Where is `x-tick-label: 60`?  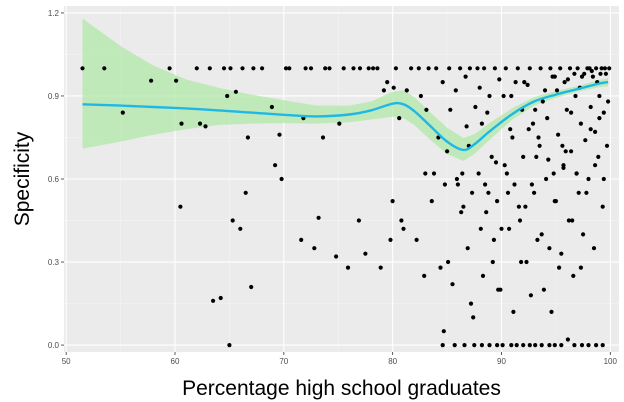 x-tick-label: 60 is located at coordinates (175, 361).